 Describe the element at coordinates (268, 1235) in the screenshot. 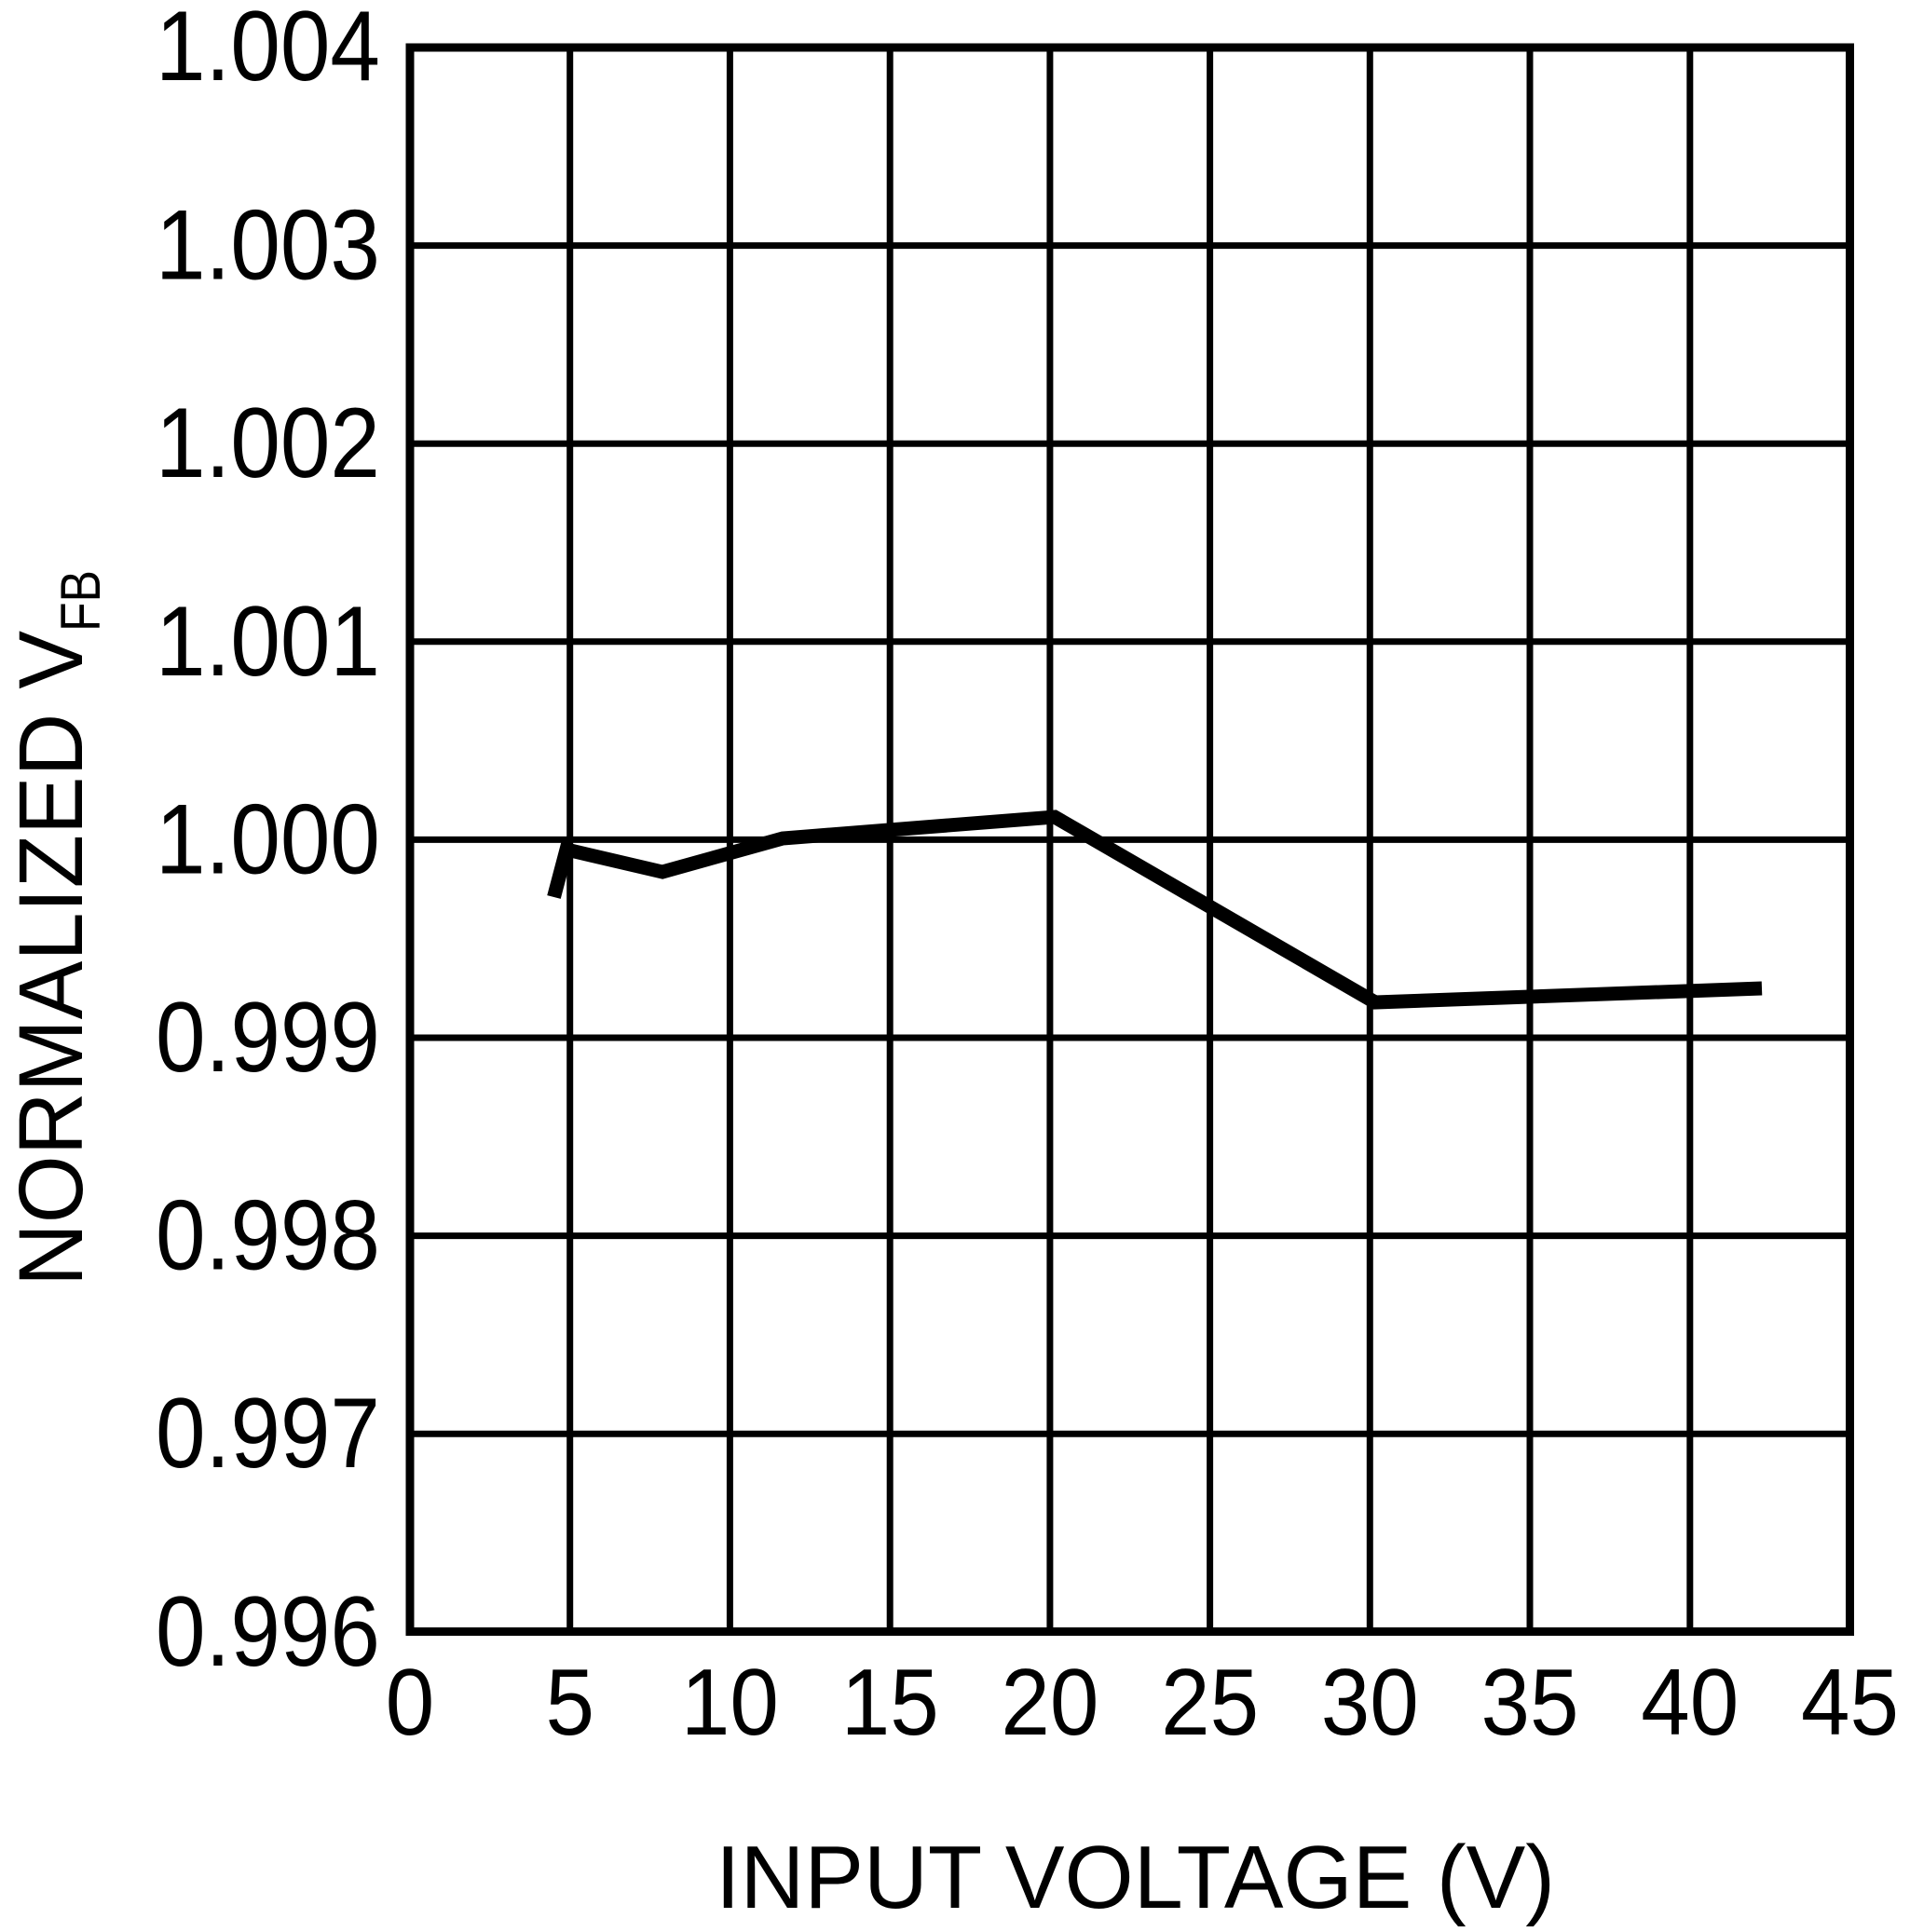

I see `svg-text: 0.998` at that location.